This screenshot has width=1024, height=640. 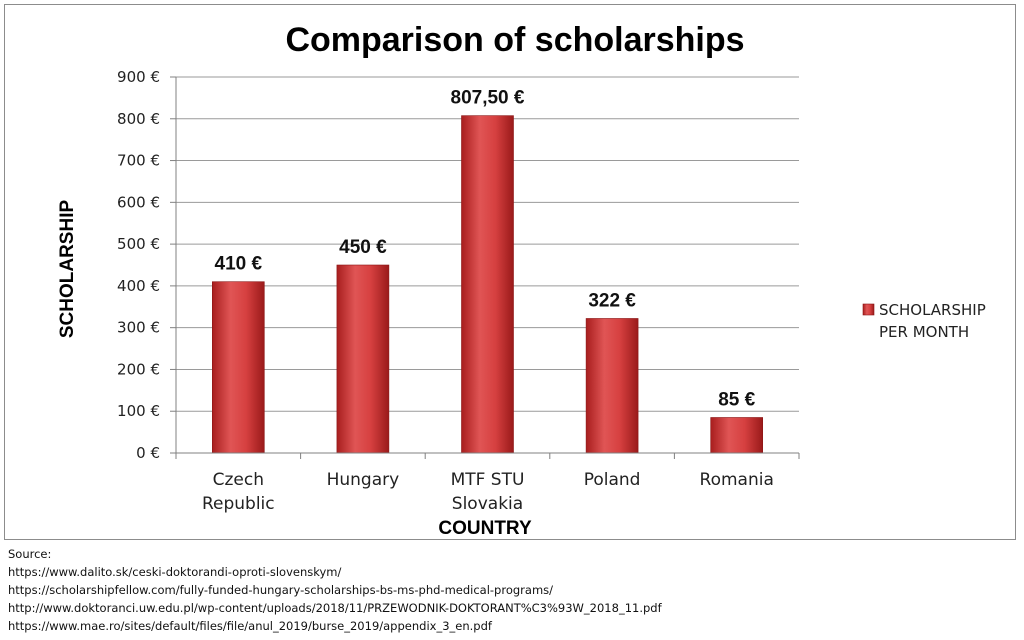 What do you see at coordinates (239, 264) in the screenshot?
I see `data-label: 410 €` at bounding box center [239, 264].